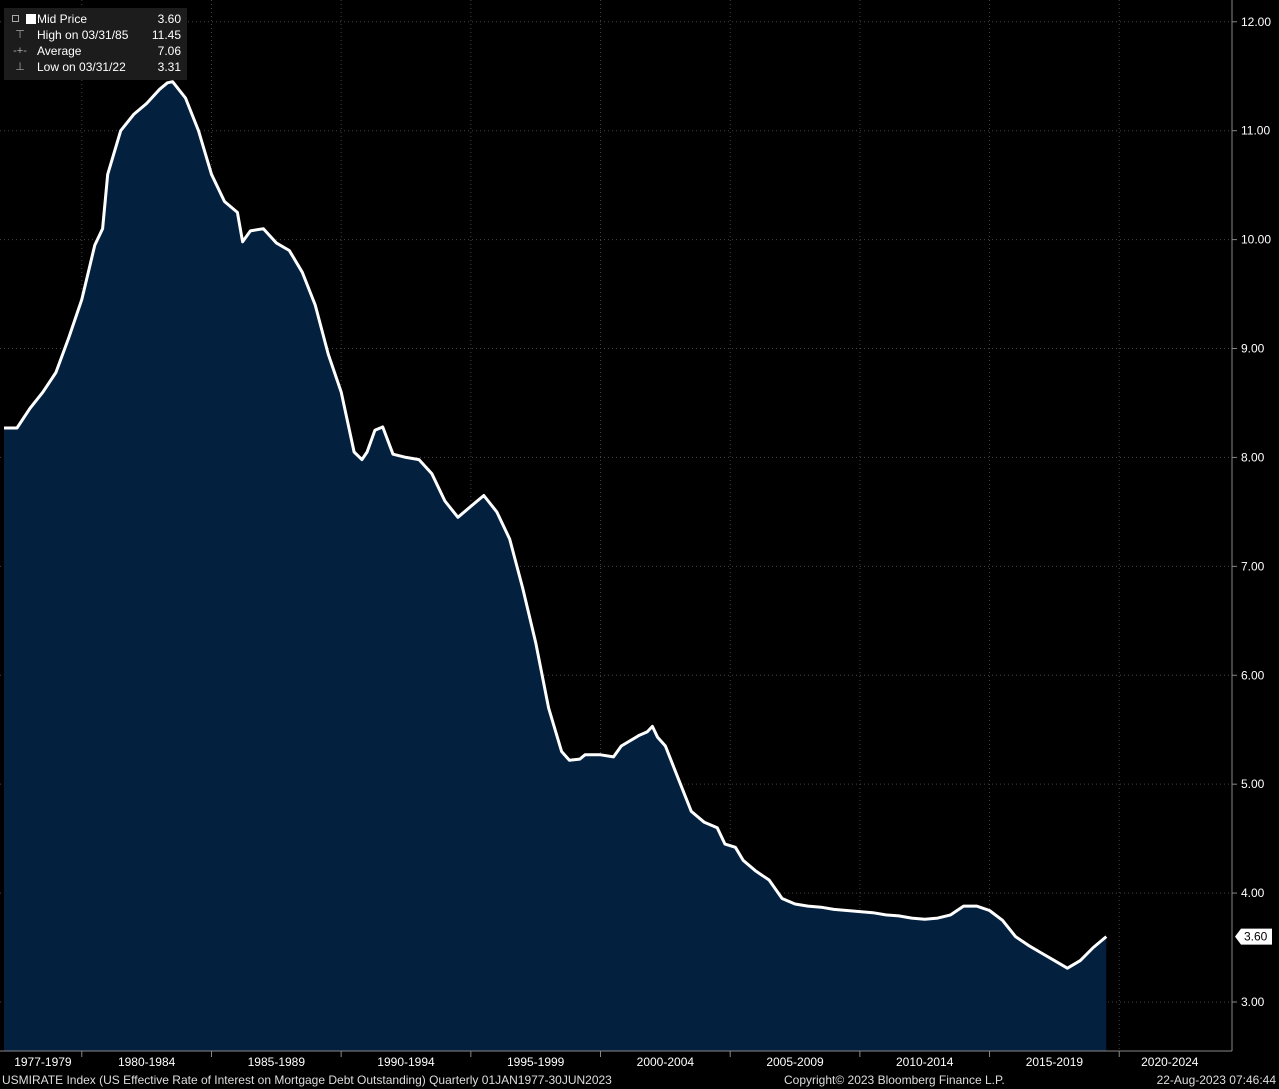  Describe the element at coordinates (59, 51) in the screenshot. I see `legend-label: Average` at that location.